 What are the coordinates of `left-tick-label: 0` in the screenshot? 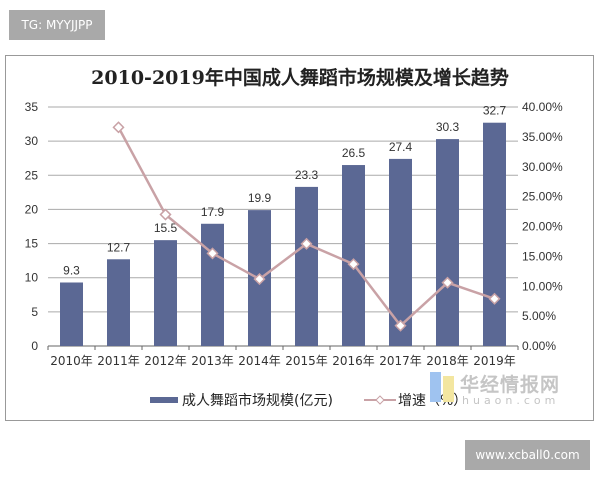 It's located at (34, 346).